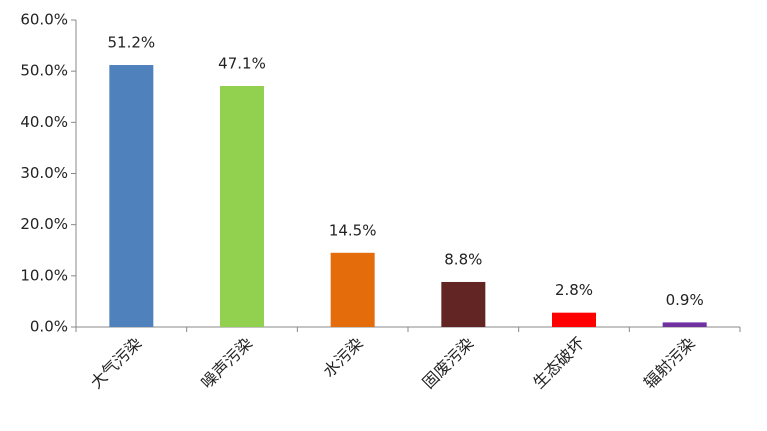 The image size is (767, 431). Describe the element at coordinates (669, 363) in the screenshot. I see `x-tick-label: 辐射污染` at that location.